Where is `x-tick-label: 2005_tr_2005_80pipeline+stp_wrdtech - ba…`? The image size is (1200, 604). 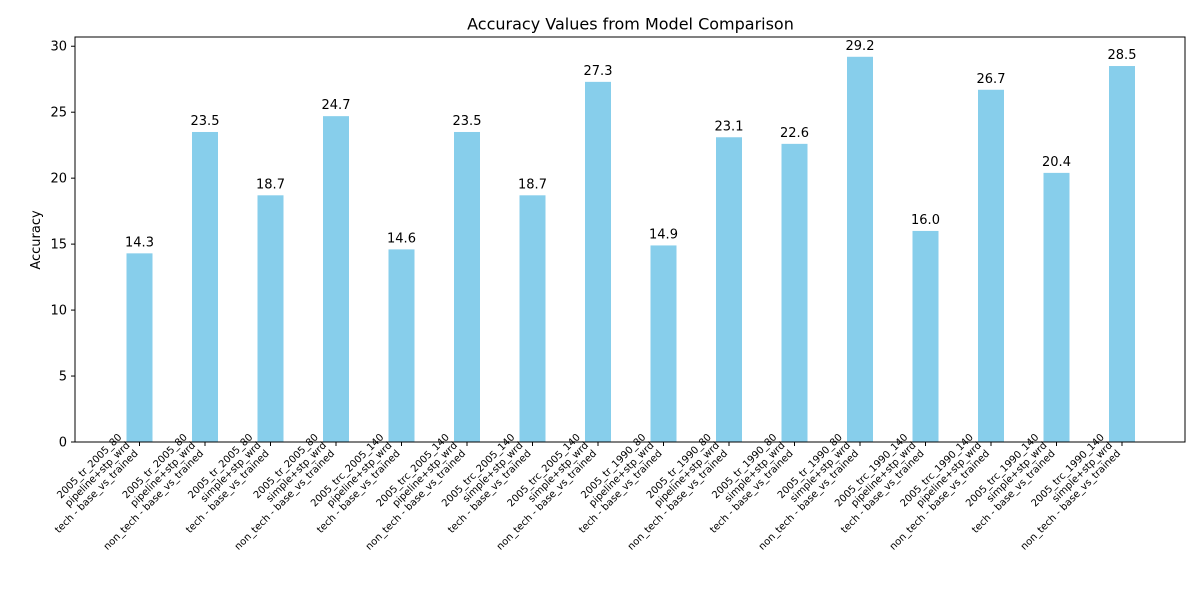 x-tick-label: 2005_tr_2005_80pipeline+stp_wrdtech - ba… is located at coordinates (89, 484).